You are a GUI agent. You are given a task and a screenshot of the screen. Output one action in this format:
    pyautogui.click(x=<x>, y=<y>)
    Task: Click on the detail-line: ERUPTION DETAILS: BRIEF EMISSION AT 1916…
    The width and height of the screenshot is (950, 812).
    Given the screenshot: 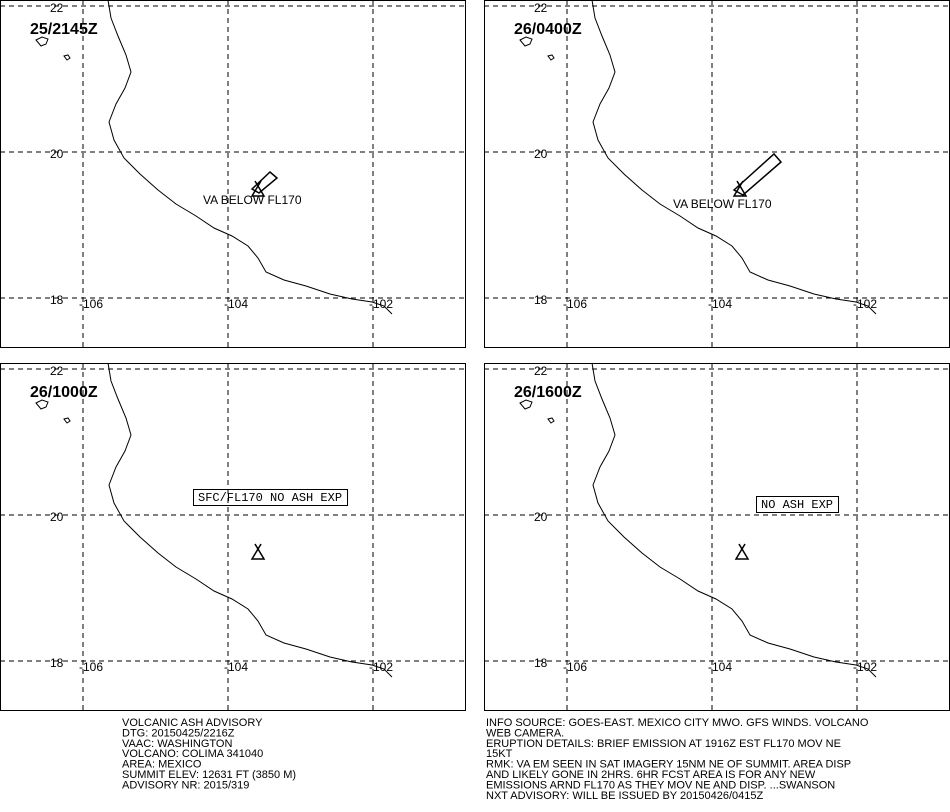 What is the action you would take?
    pyautogui.click(x=663, y=744)
    